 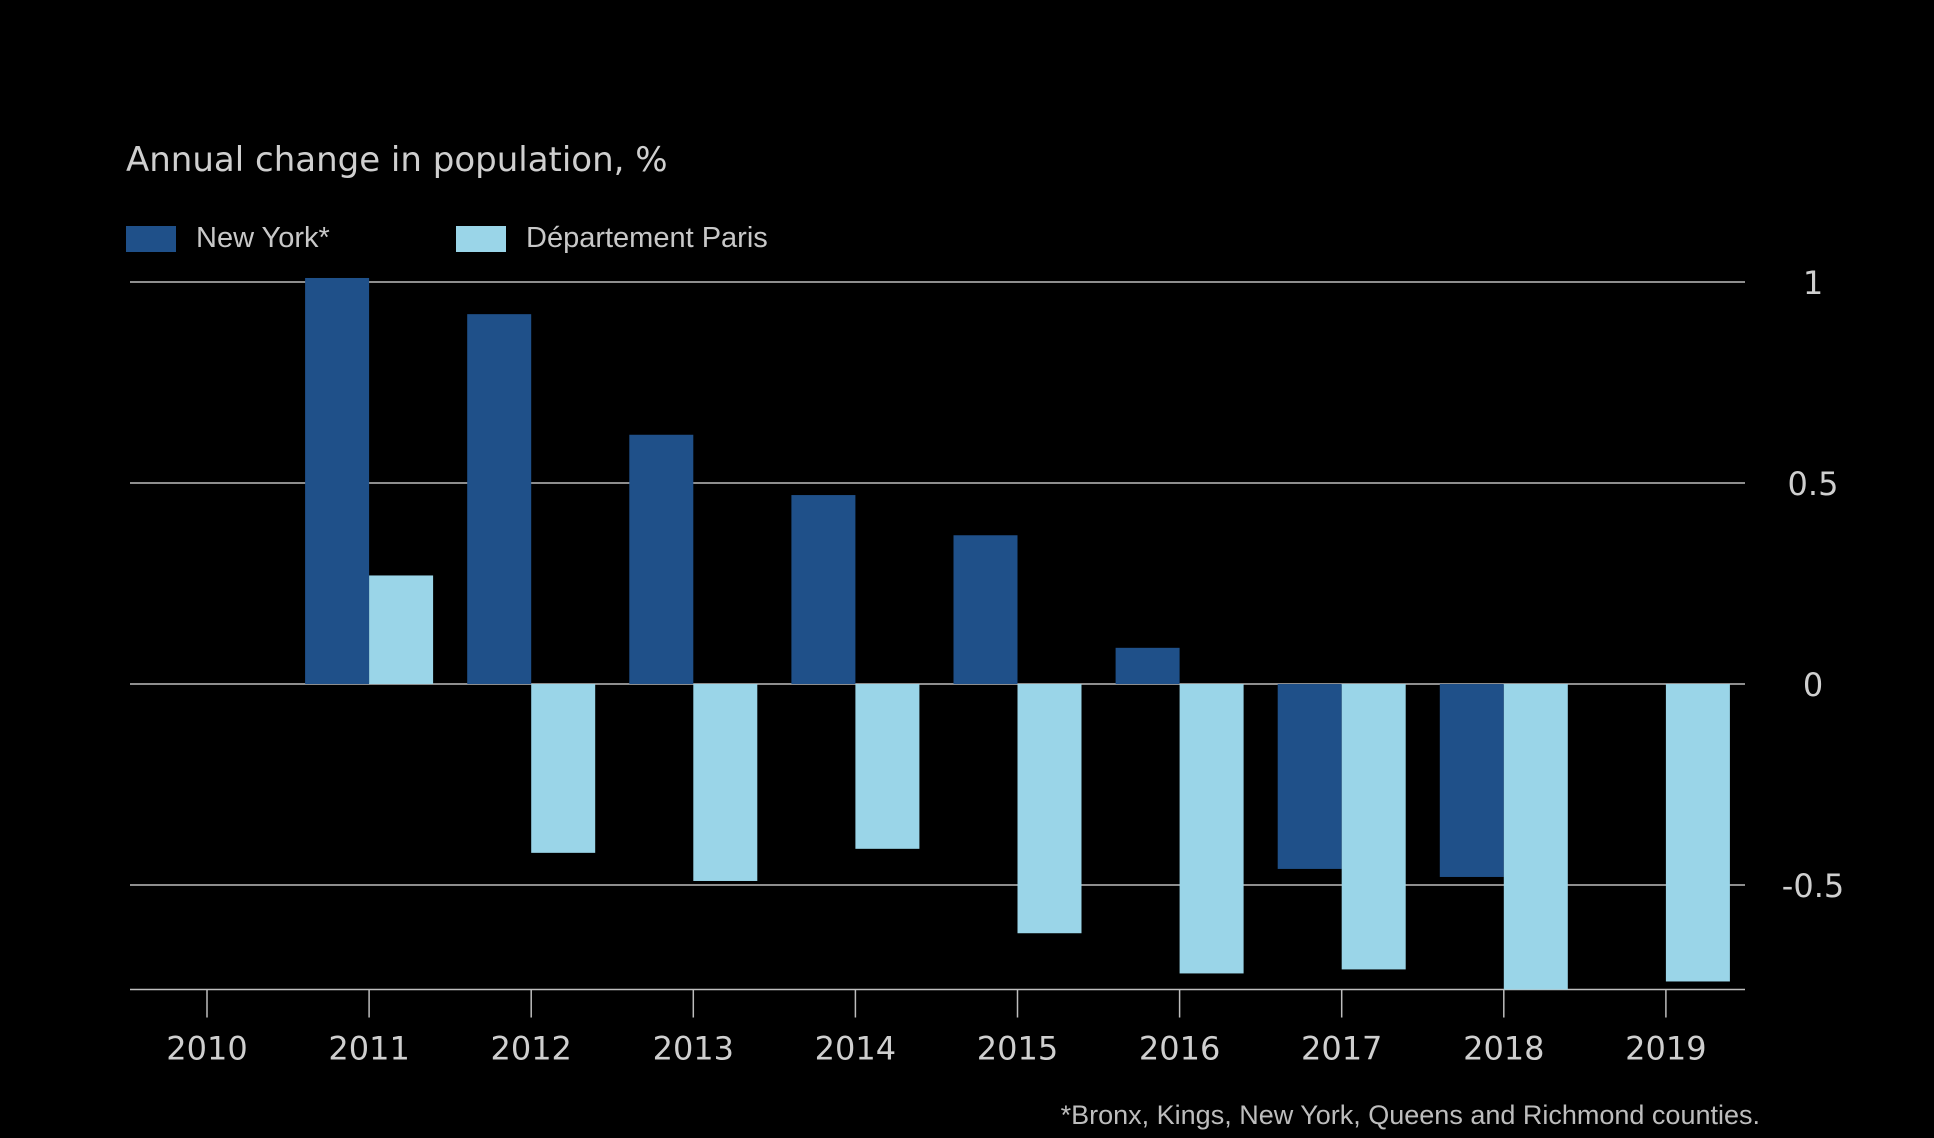 What do you see at coordinates (1049, 809) in the screenshot?
I see `bar-paris-2015` at bounding box center [1049, 809].